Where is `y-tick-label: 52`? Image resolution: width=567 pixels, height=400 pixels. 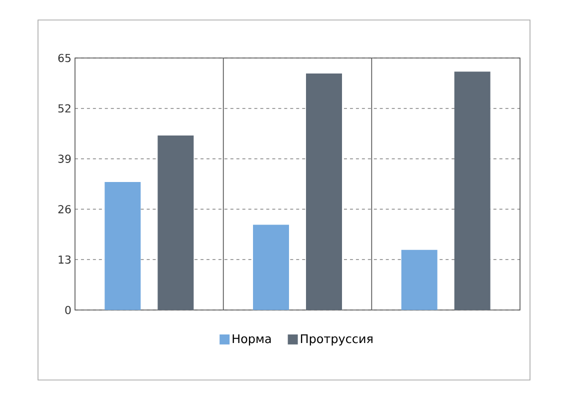
y-tick-label: 52 is located at coordinates (64, 108).